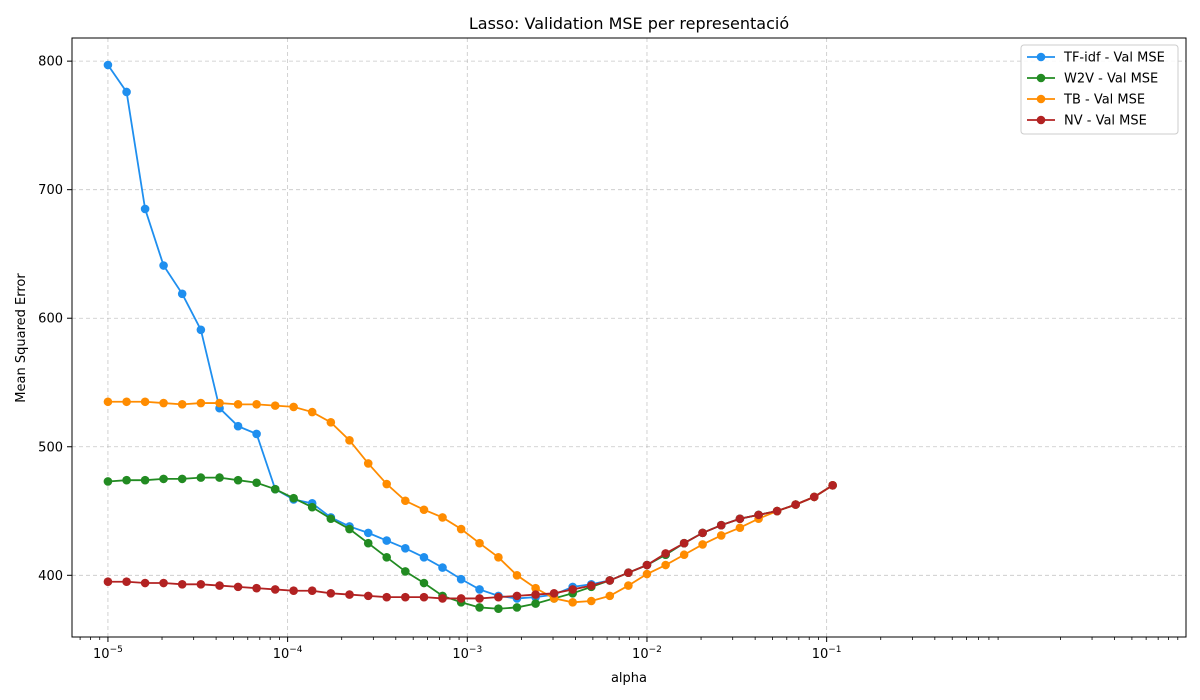 The height and width of the screenshot is (700, 1200). I want to click on y-tick-label: 600, so click(50, 319).